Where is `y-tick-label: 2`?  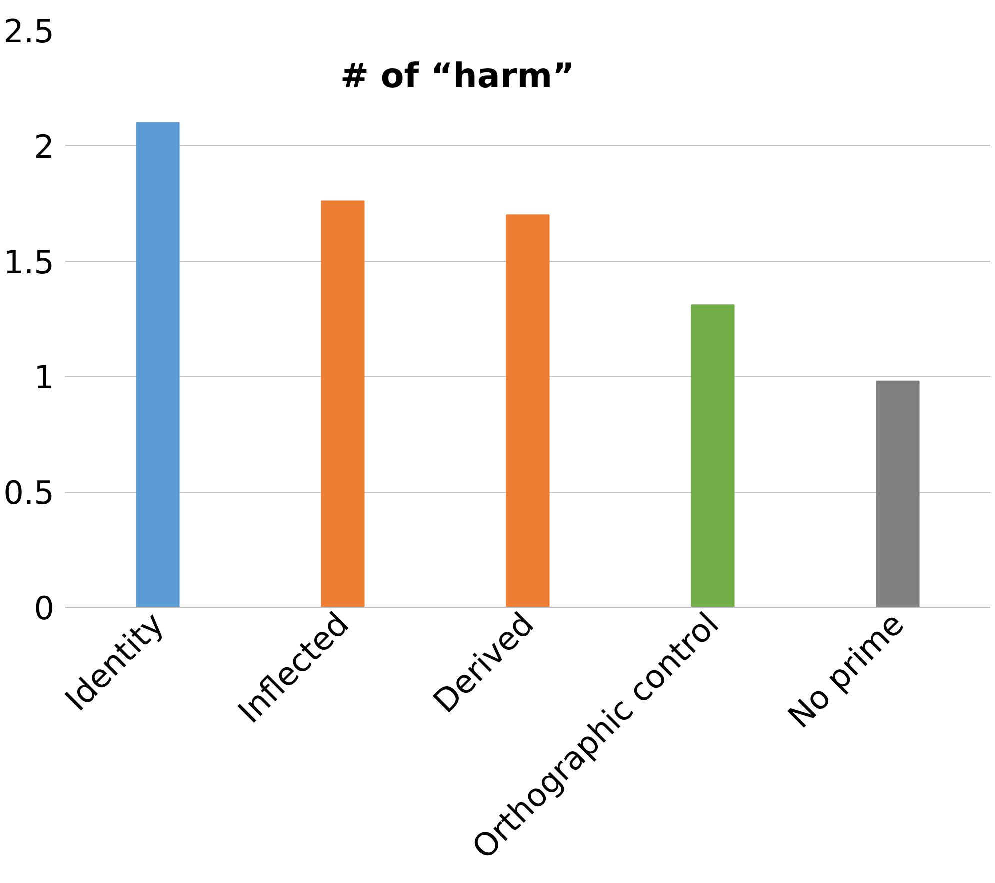 y-tick-label: 2 is located at coordinates (44, 147).